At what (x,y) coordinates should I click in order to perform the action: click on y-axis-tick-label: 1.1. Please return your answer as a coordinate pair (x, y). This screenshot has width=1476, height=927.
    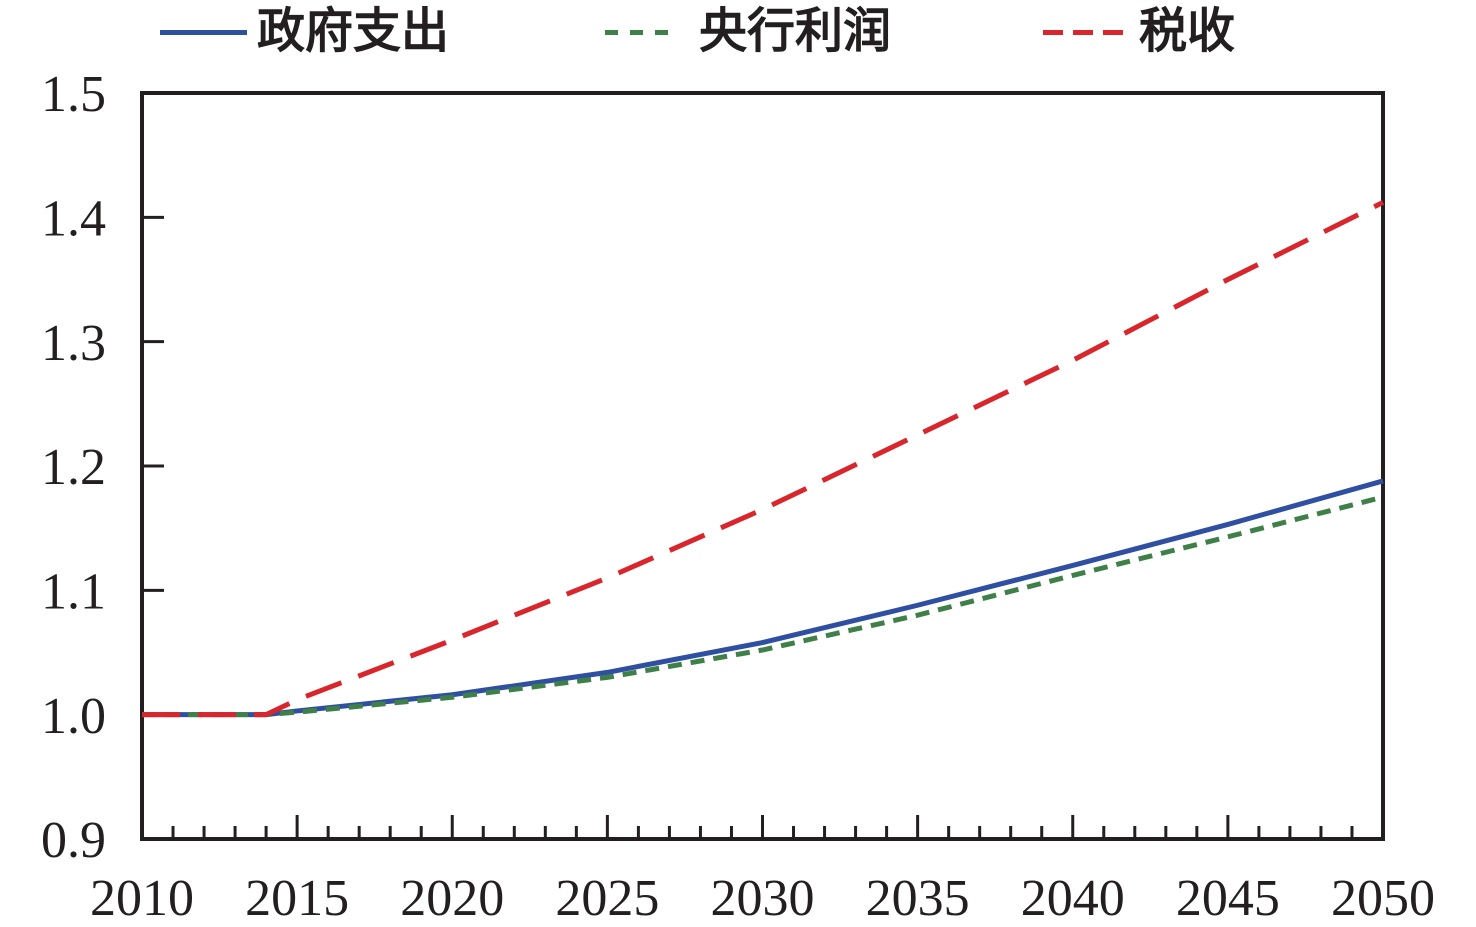
    Looking at the image, I should click on (73, 592).